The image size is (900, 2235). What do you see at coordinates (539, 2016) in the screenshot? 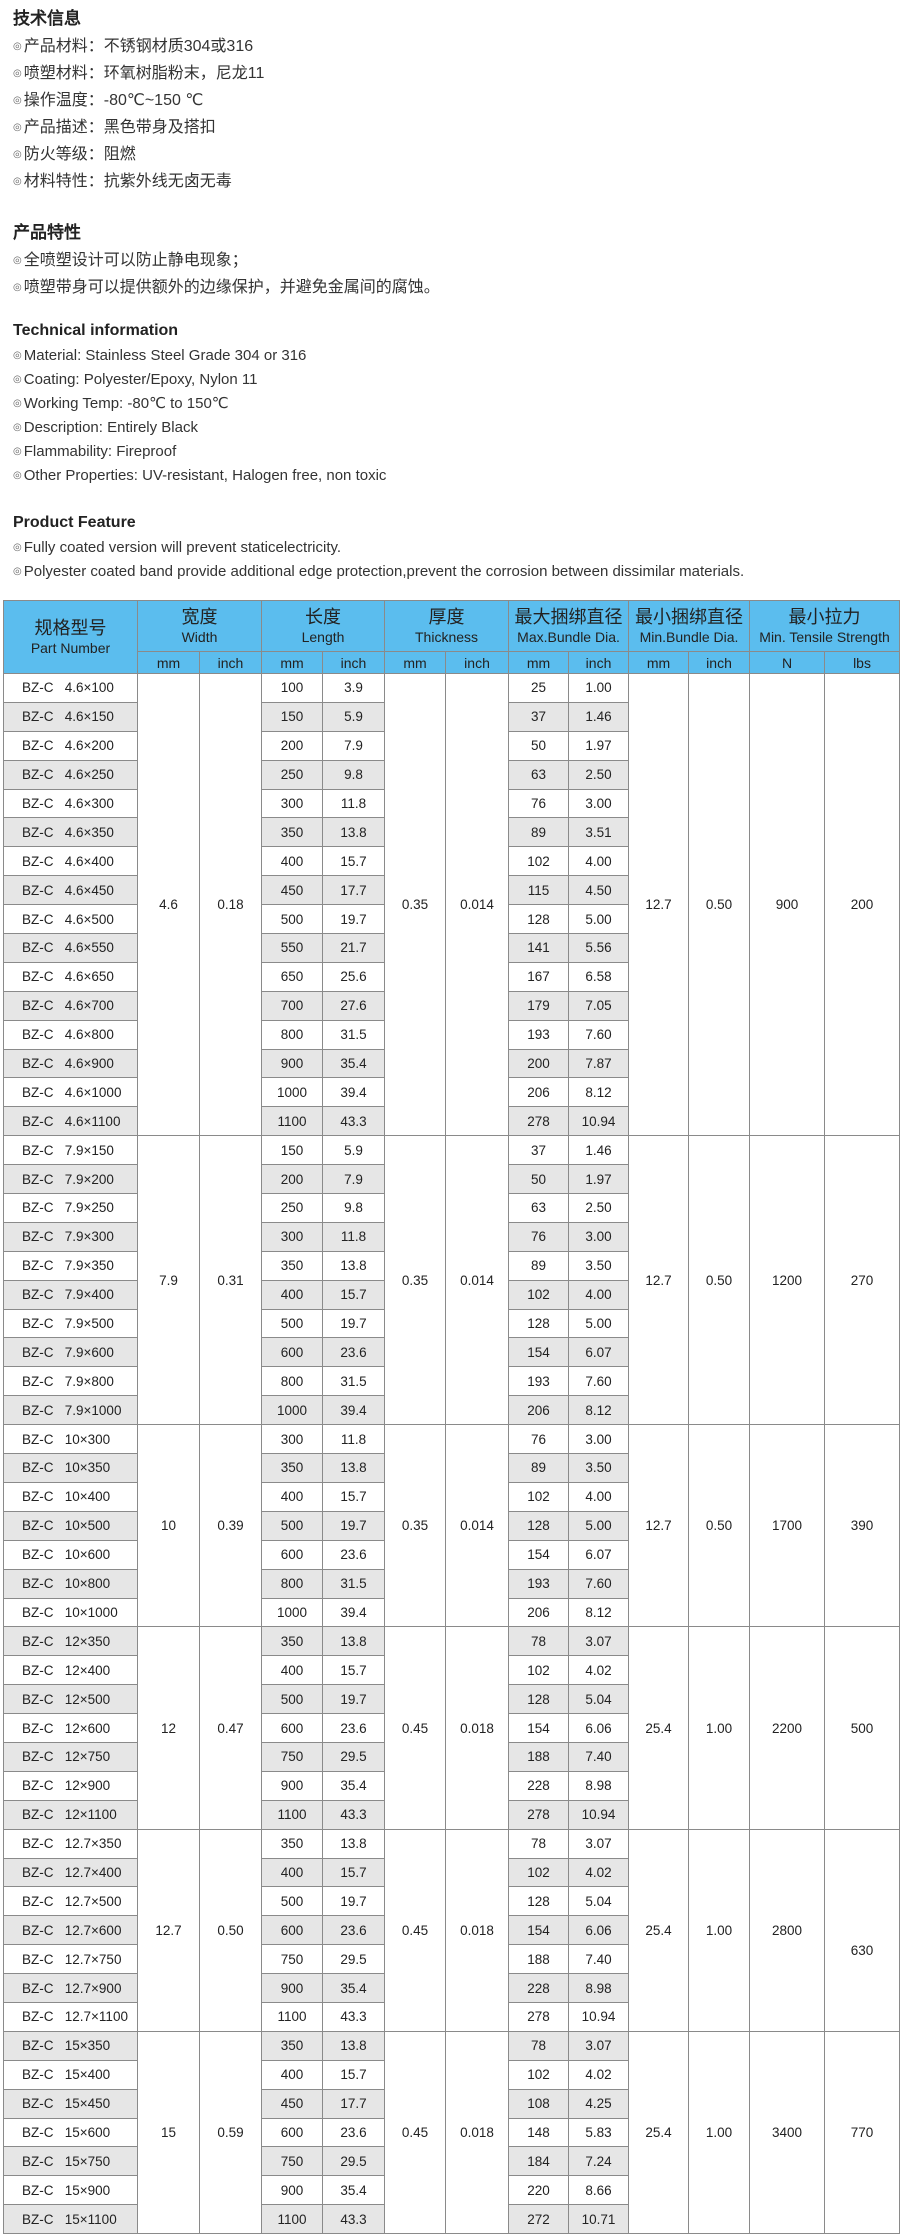
I see `max-bundle-mm: 278` at bounding box center [539, 2016].